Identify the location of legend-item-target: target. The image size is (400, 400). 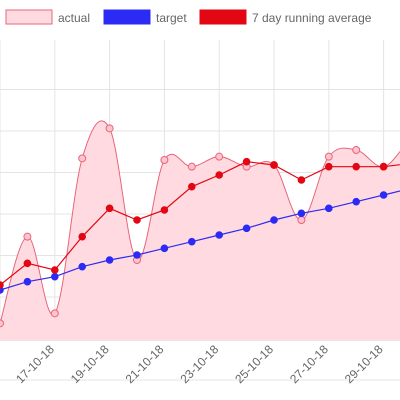
(145, 17).